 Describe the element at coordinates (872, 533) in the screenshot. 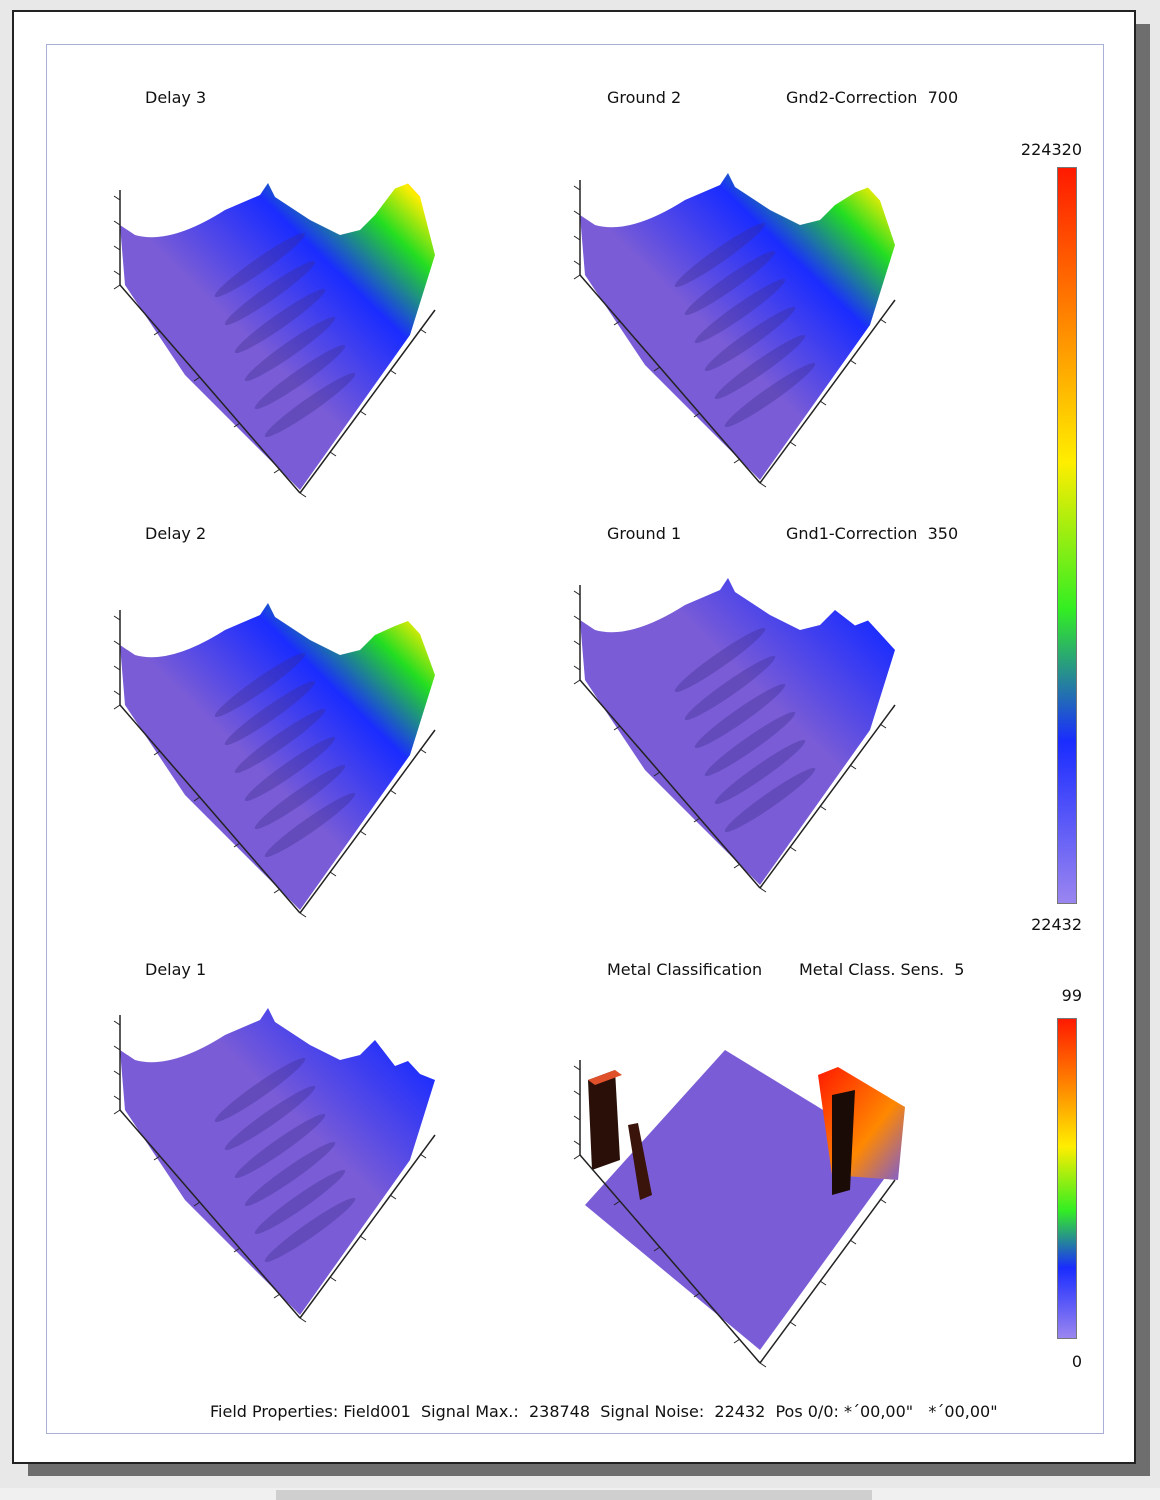

I see `gnd1-correction-label: Gnd1-Correction 350` at that location.